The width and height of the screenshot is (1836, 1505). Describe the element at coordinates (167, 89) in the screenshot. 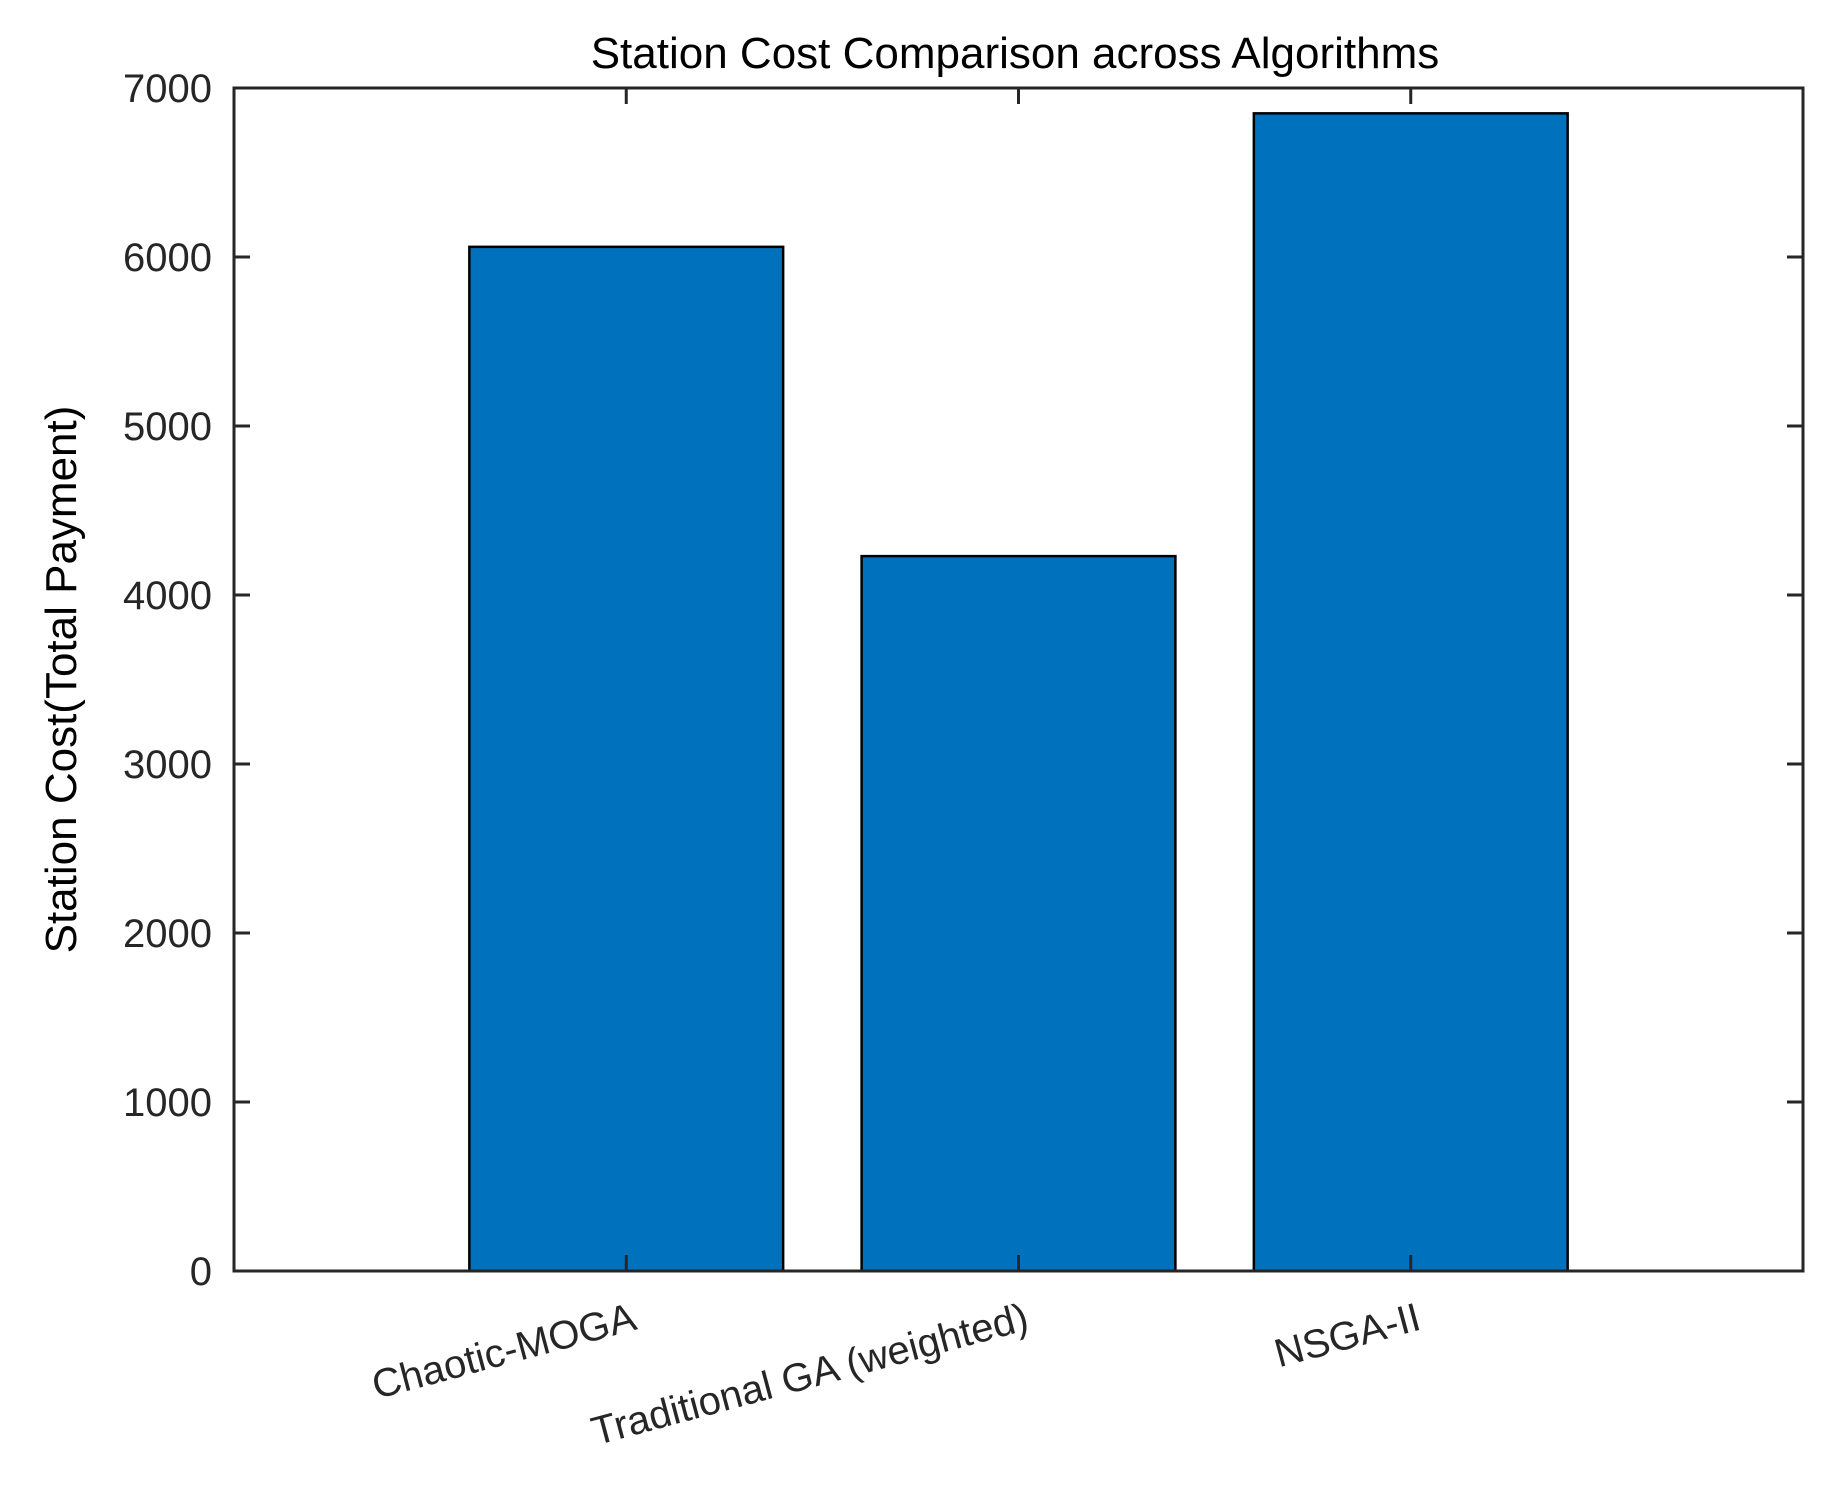

I see `y-tick-label-7: 7000` at that location.